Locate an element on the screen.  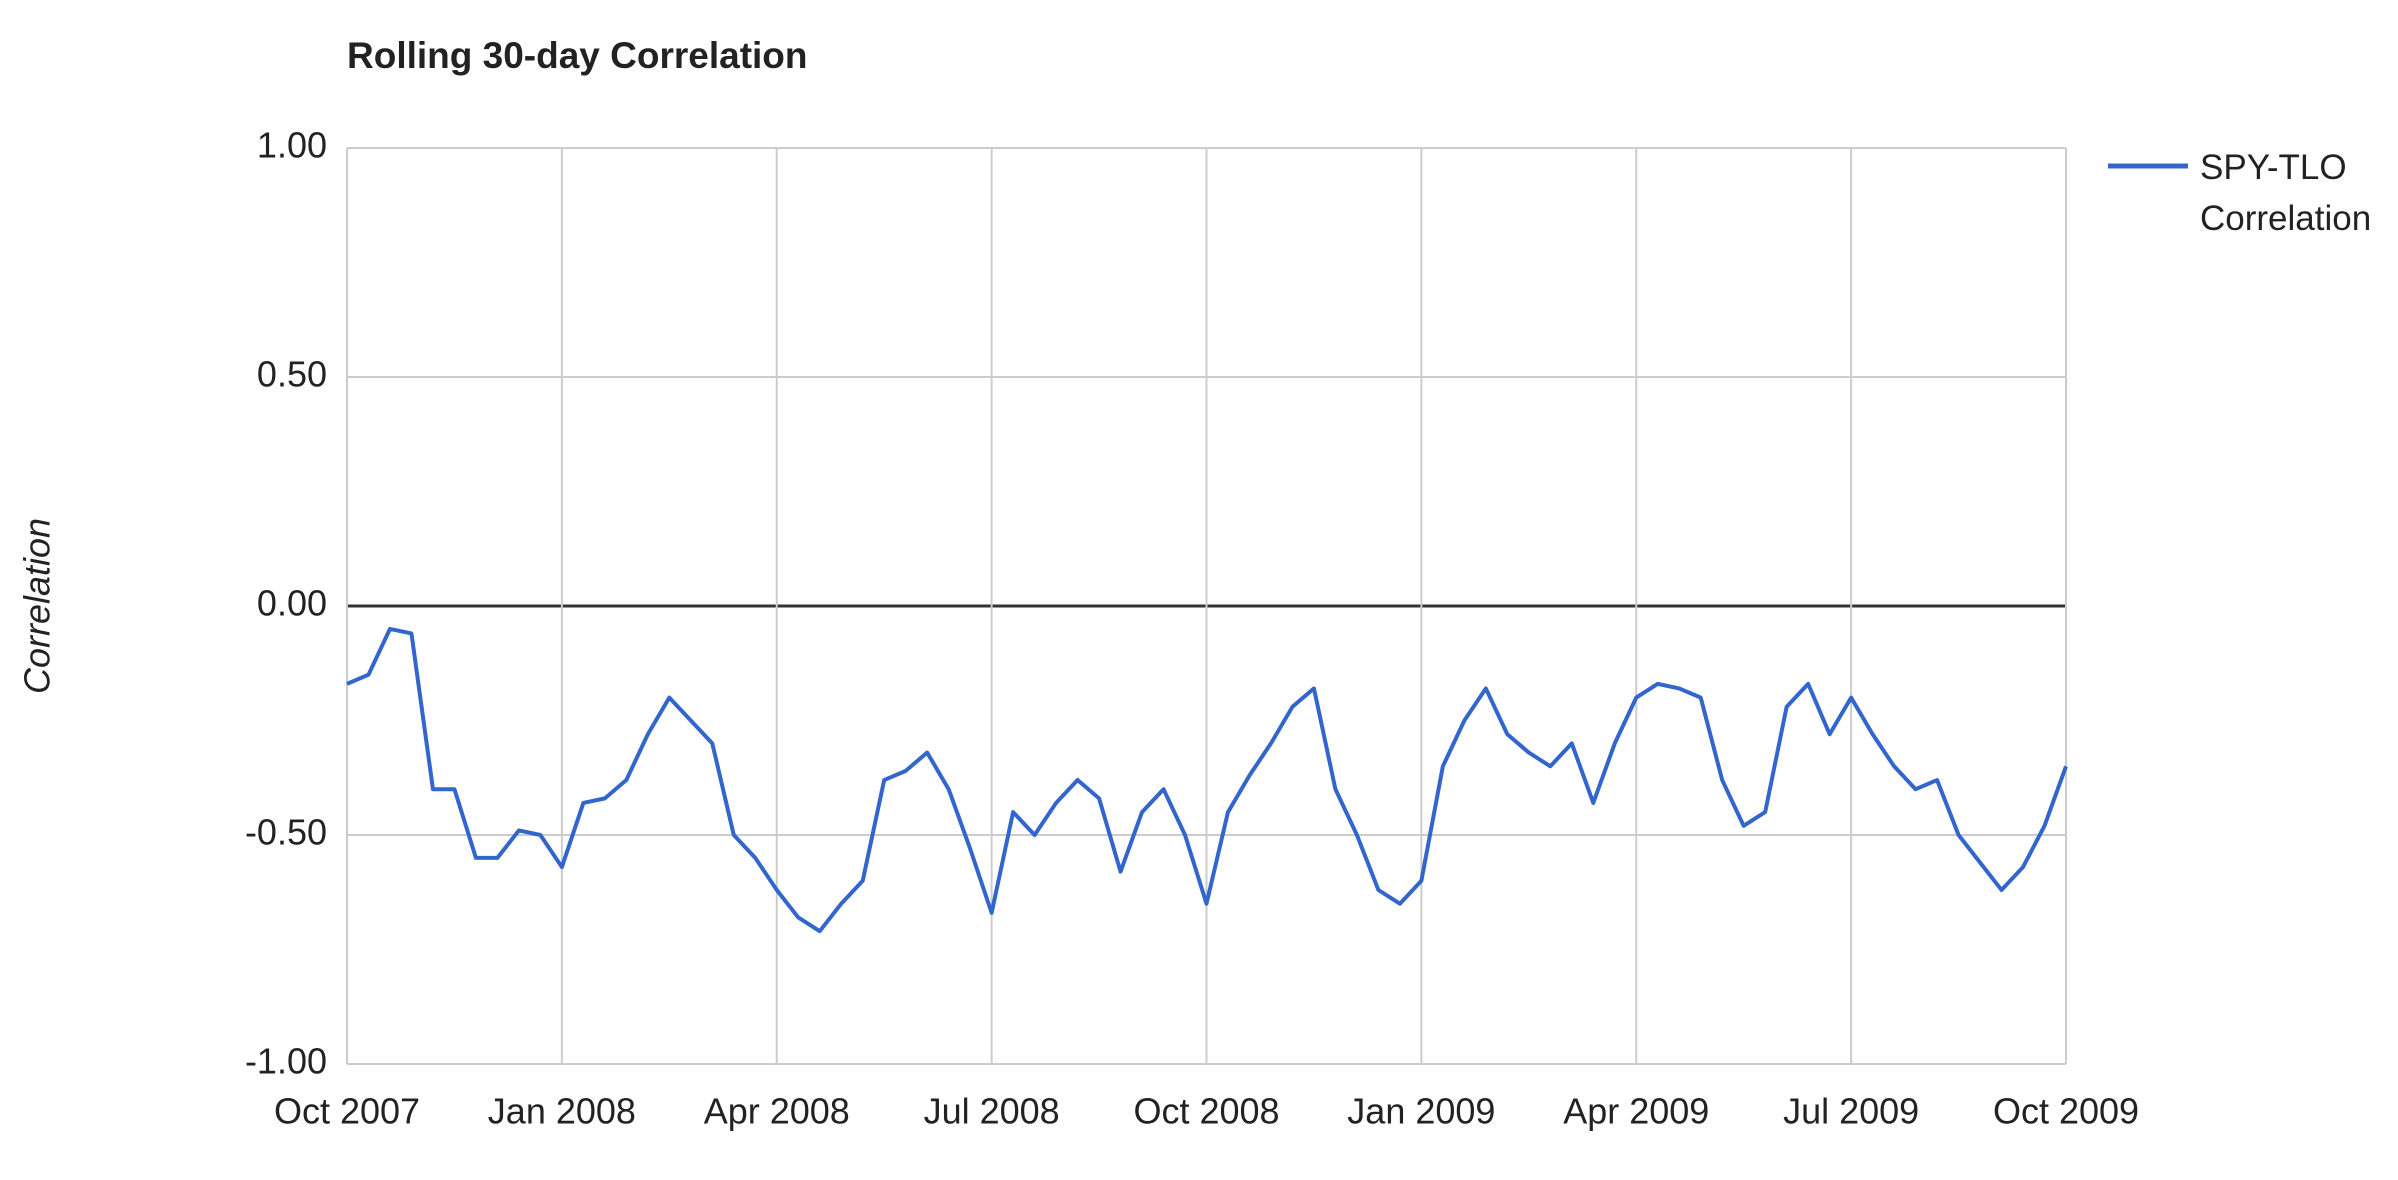
x-tick-label: Apr 2008 is located at coordinates (777, 1111).